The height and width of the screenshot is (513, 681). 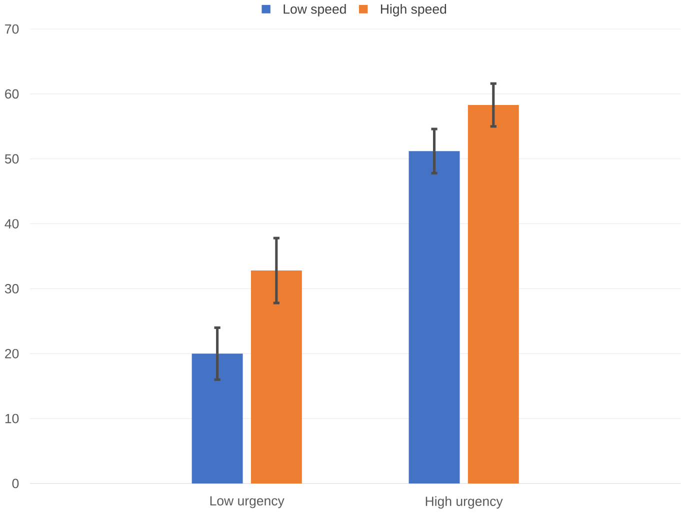 What do you see at coordinates (12, 94) in the screenshot?
I see `y-tick-label: 60` at bounding box center [12, 94].